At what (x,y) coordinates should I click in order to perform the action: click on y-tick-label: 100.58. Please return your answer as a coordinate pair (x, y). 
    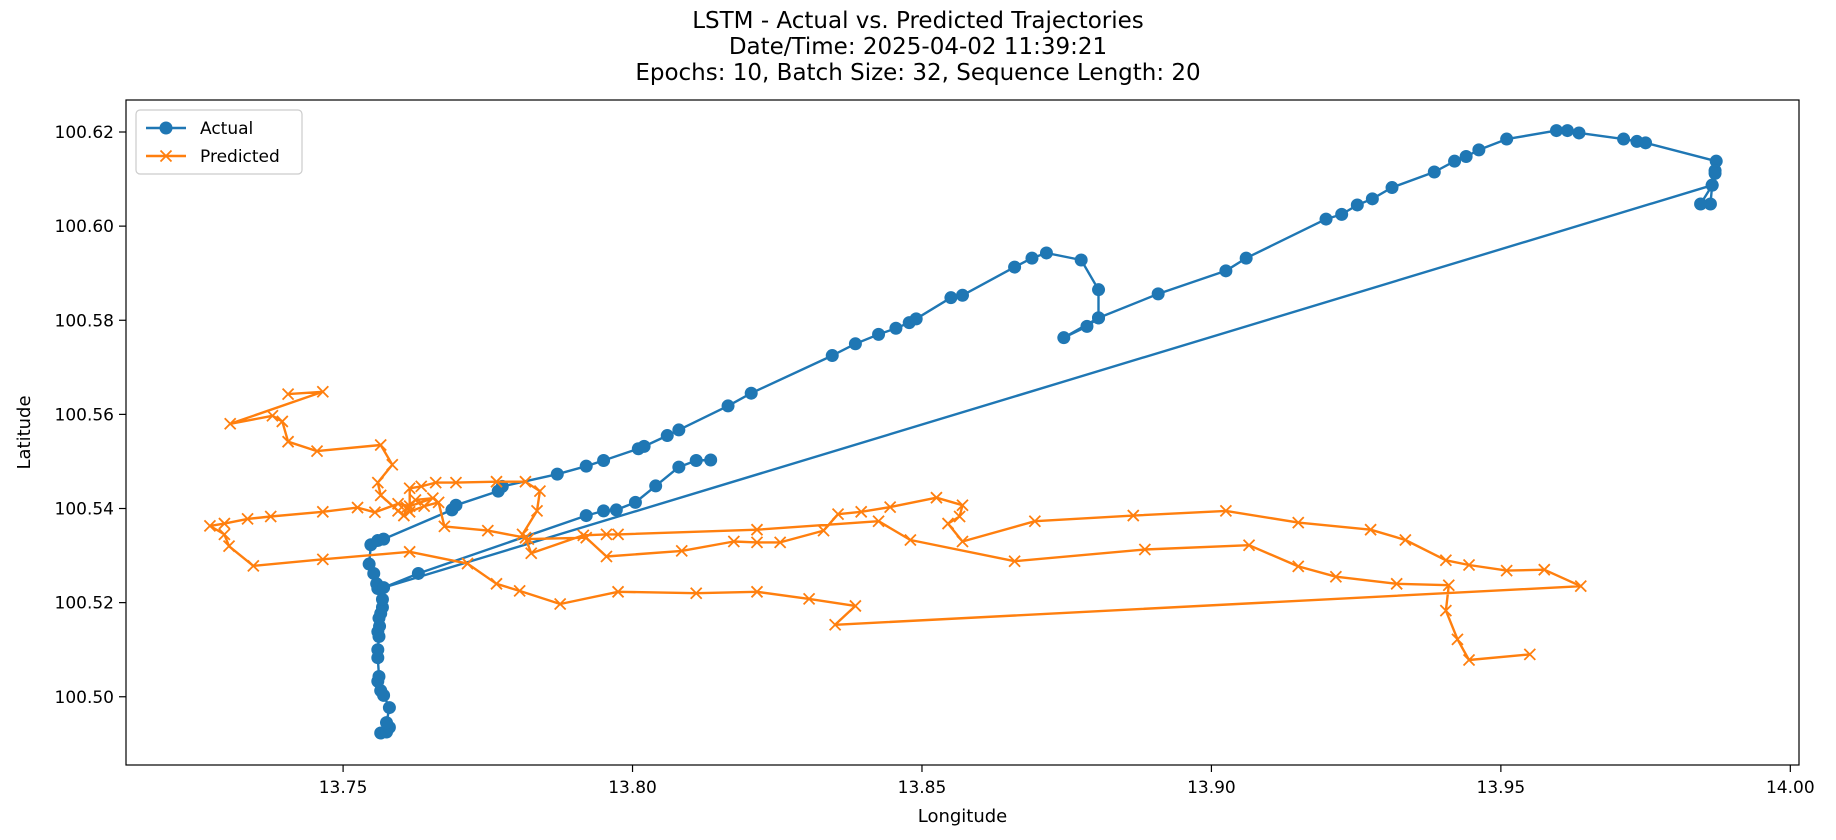
    Looking at the image, I should click on (84, 321).